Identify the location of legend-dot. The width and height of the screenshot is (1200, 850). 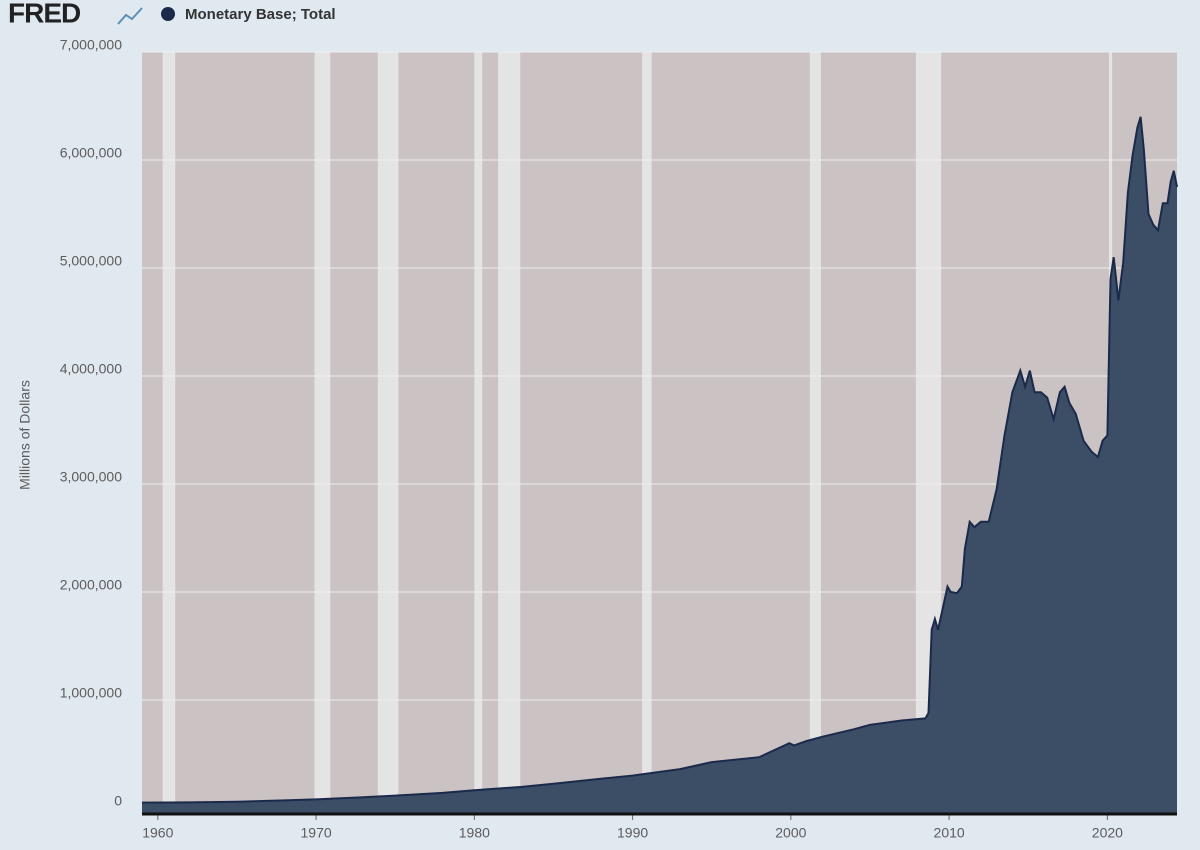
(168, 14).